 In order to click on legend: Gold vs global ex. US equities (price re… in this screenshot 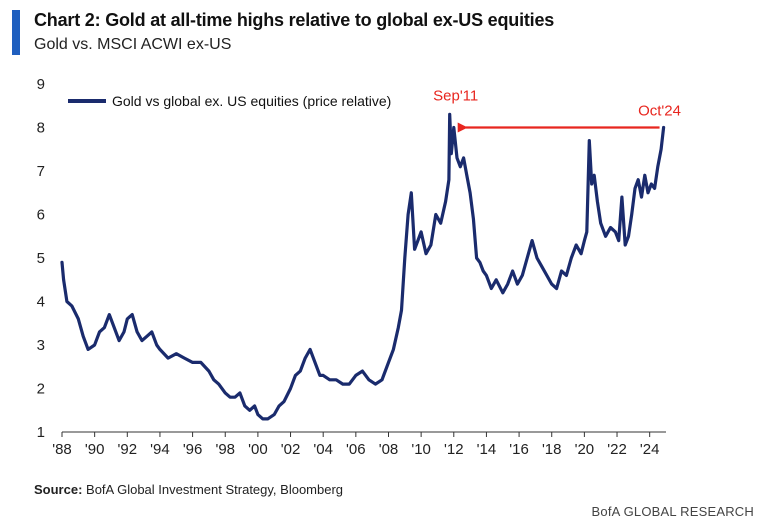, I will do `click(229, 101)`.